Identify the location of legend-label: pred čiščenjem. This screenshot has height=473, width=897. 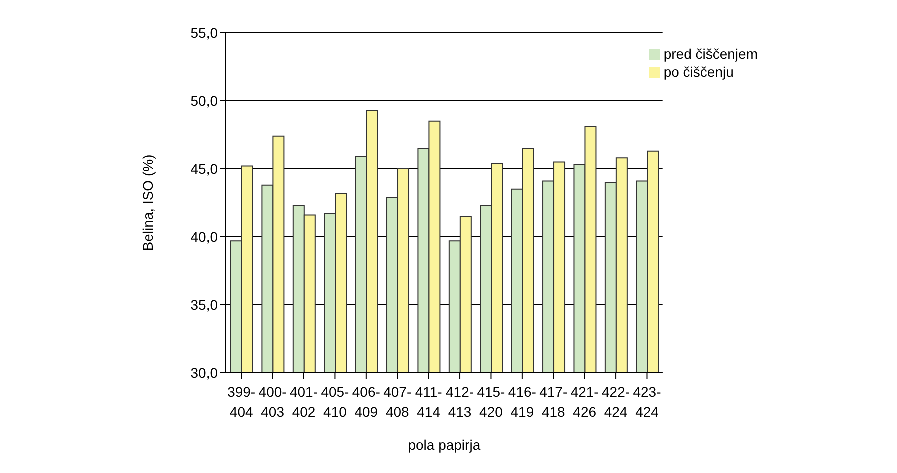
(711, 54).